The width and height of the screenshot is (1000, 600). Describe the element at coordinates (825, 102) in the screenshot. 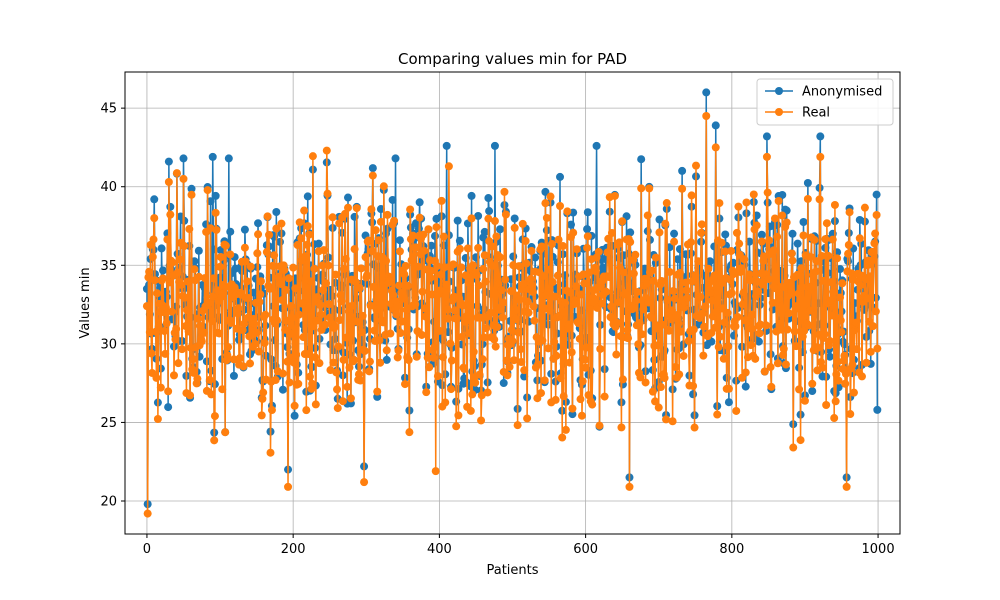

I see `legend: Anonymised Real` at that location.